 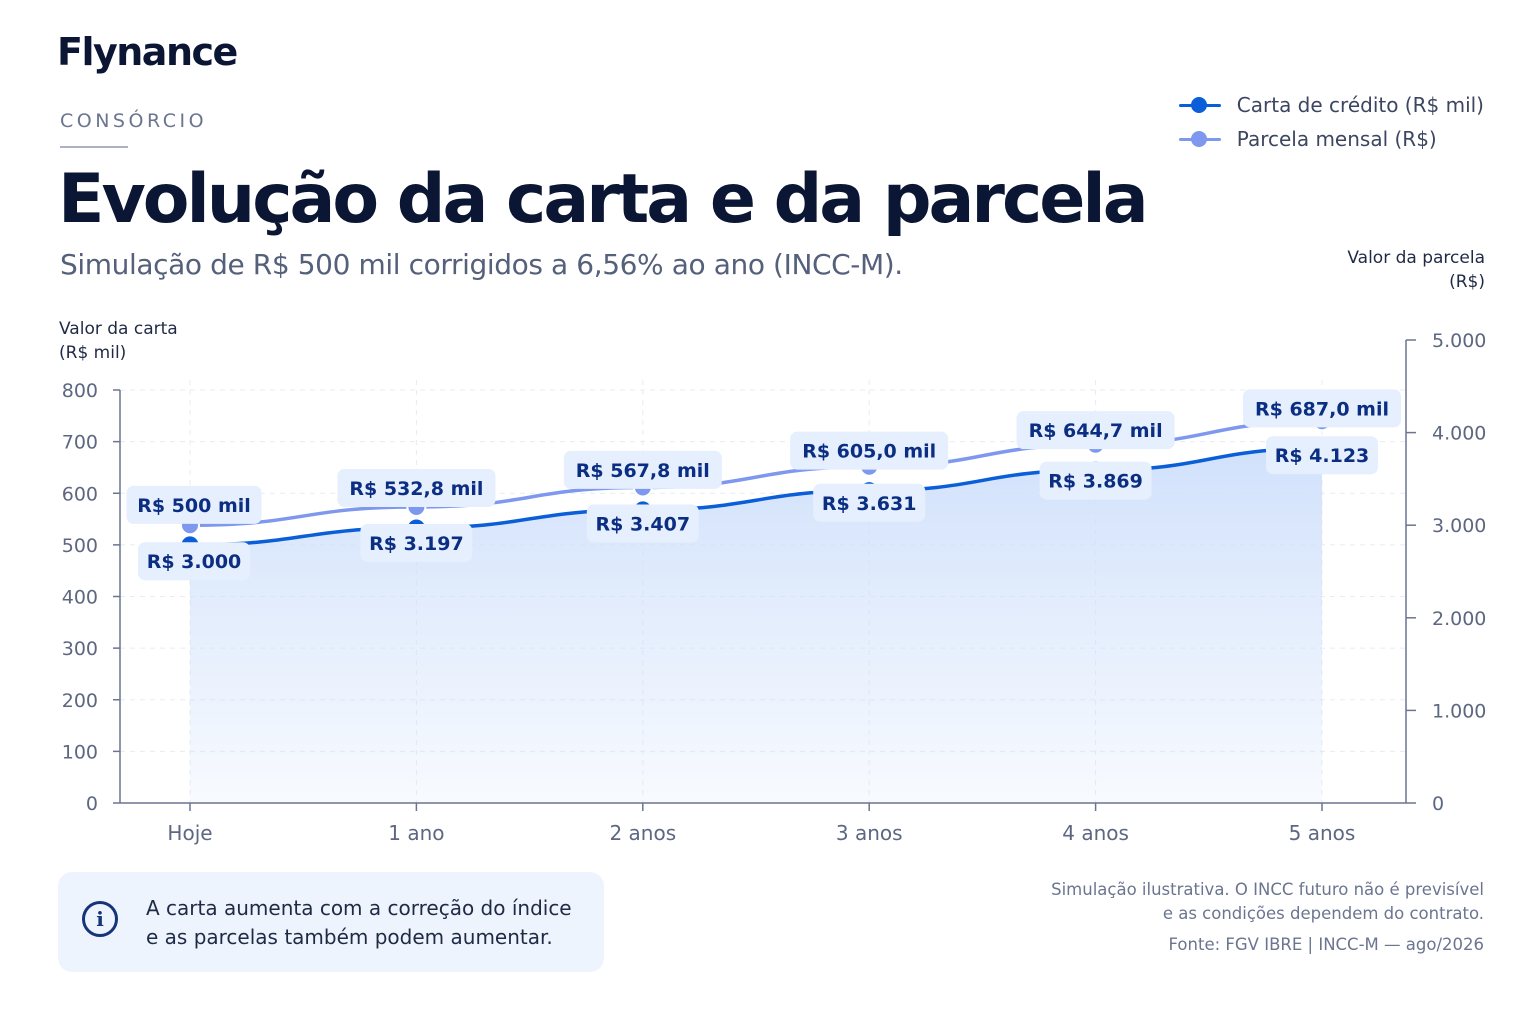 I want to click on y-left-axis-title-line-2: (R$ mil), so click(x=92, y=353).